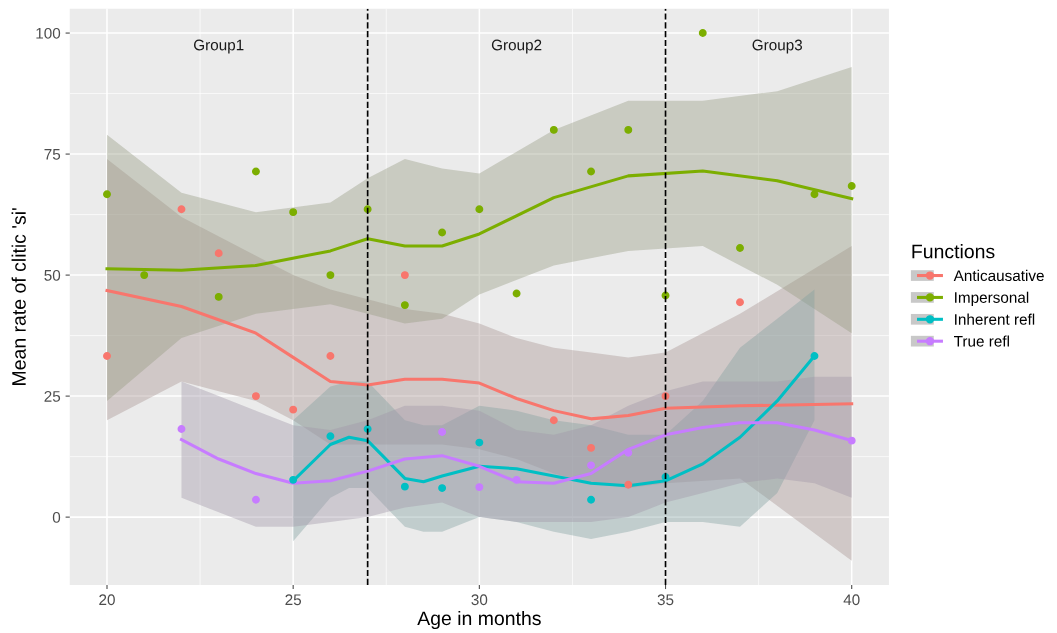 This screenshot has height=633, width=1057. Describe the element at coordinates (52, 275) in the screenshot. I see `y-tick-label: 50` at that location.